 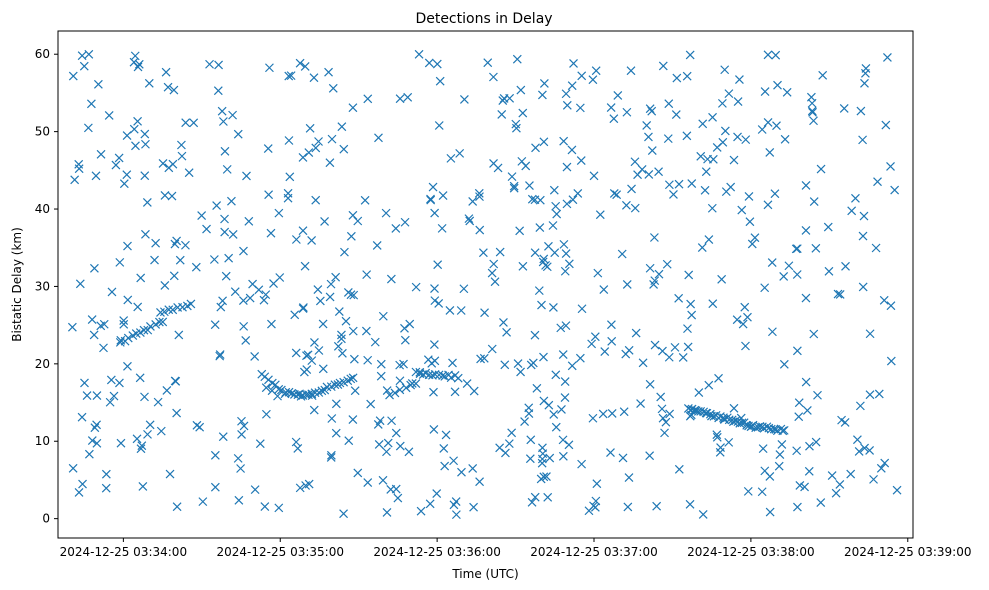 What do you see at coordinates (46, 519) in the screenshot?
I see `y-tick-label: 0` at bounding box center [46, 519].